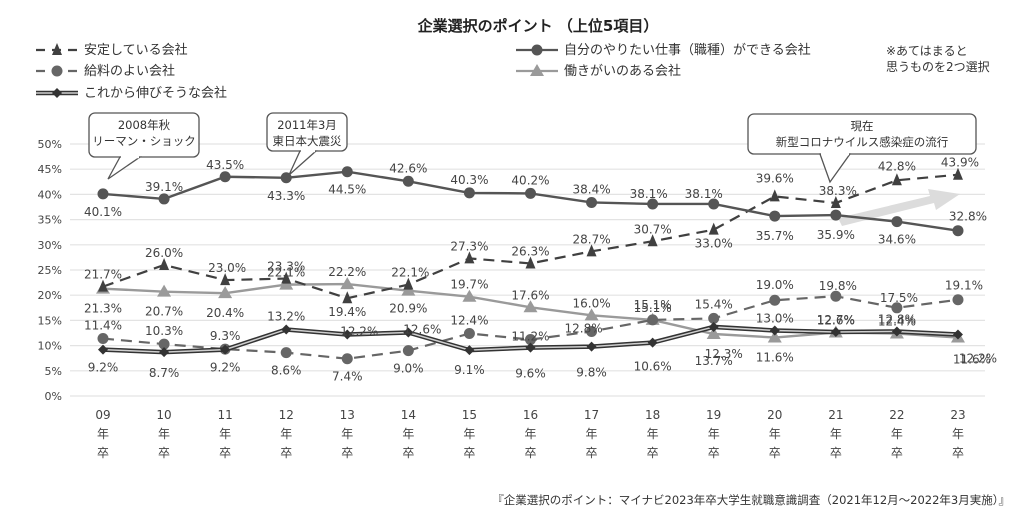 The height and width of the screenshot is (521, 1024). Describe the element at coordinates (968, 217) in the screenshot. I see `data-label: 32.8%` at that location.